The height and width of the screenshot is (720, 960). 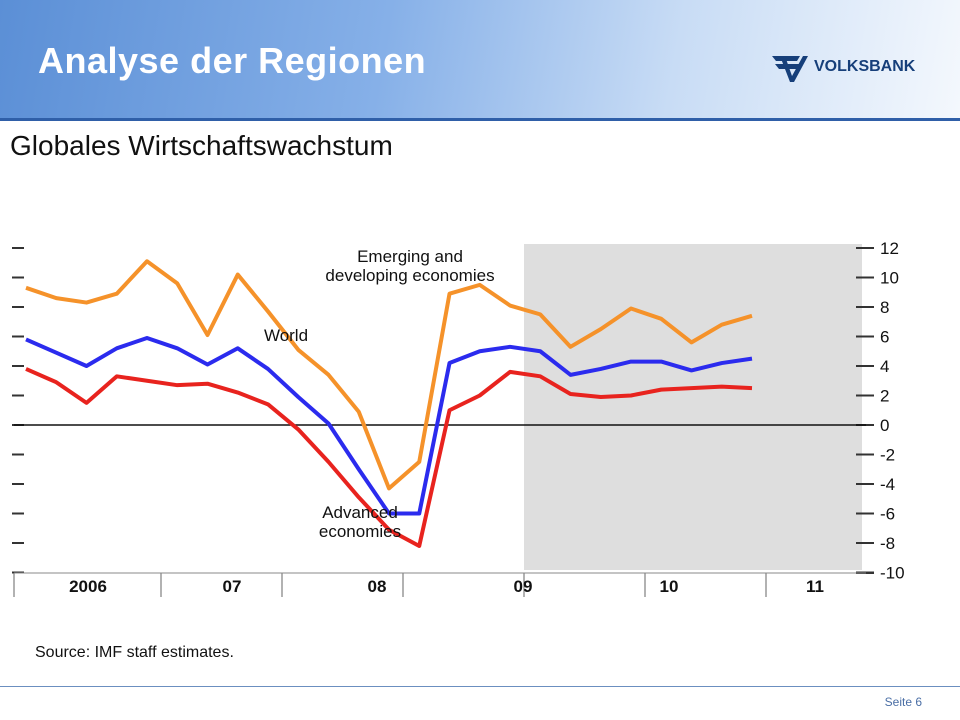 What do you see at coordinates (884, 396) in the screenshot?
I see `y-tick-label: 2` at bounding box center [884, 396].